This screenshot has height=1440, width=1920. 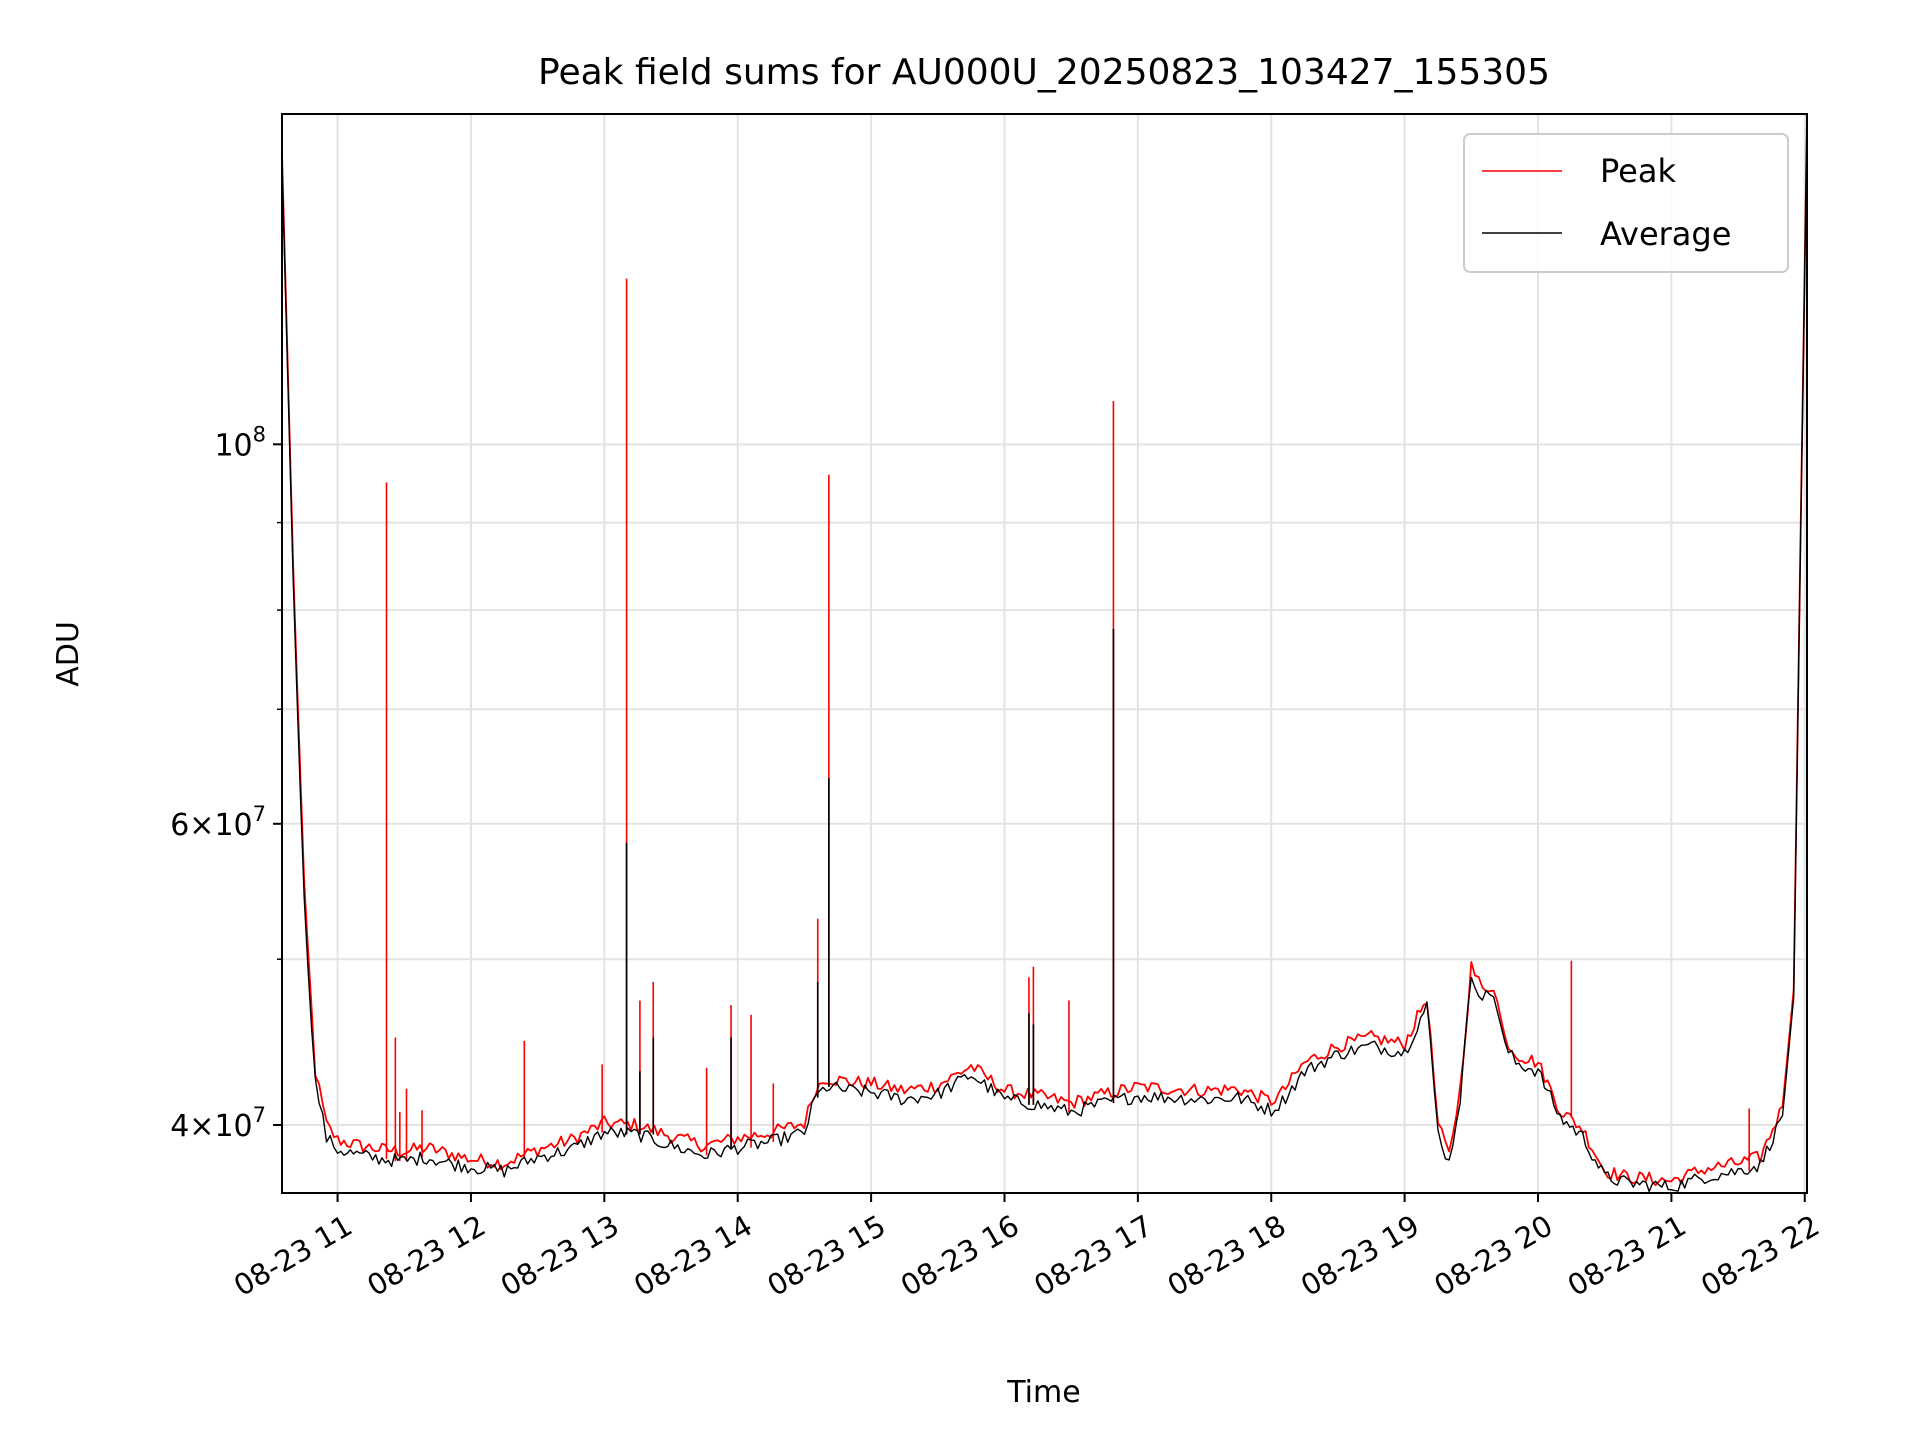 What do you see at coordinates (1638, 171) in the screenshot?
I see `legend-label-peak: Peak` at bounding box center [1638, 171].